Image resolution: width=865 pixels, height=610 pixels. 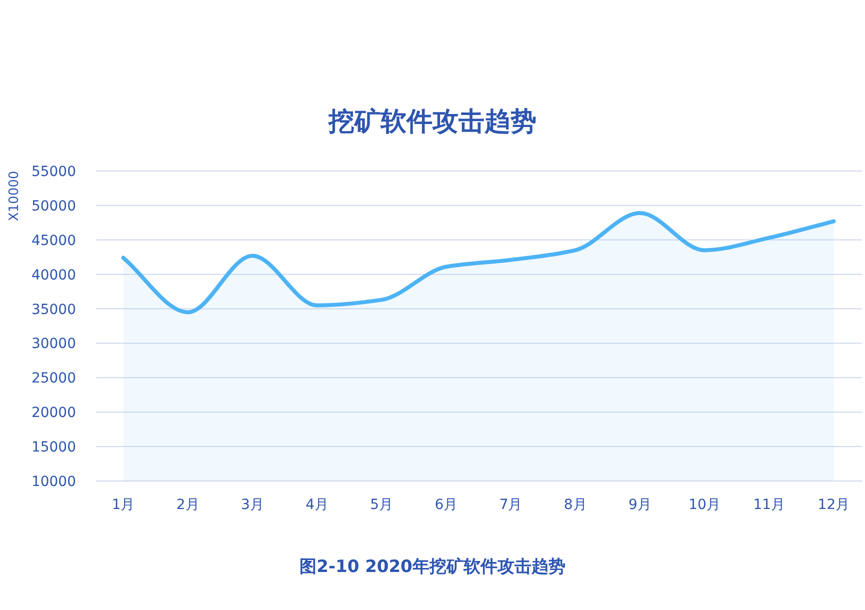 I want to click on y-tick-label: 25000, so click(x=53, y=378).